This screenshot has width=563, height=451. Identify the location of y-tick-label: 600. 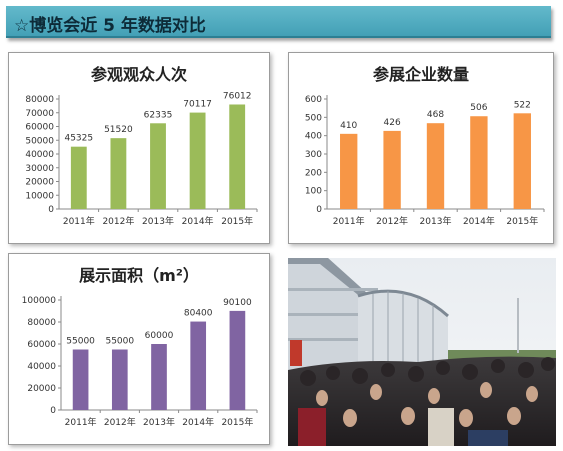
(313, 100).